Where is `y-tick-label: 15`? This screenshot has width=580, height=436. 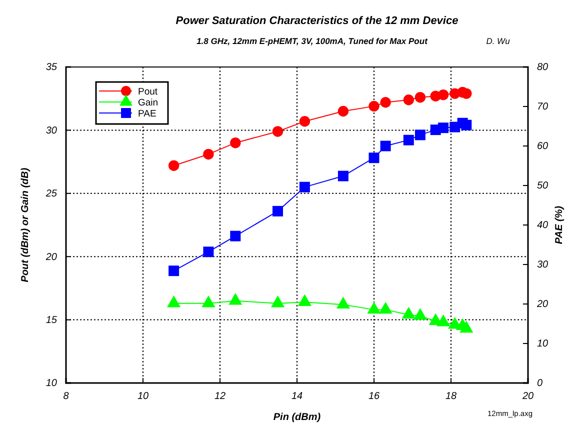
y-tick-label: 15 is located at coordinates (52, 320).